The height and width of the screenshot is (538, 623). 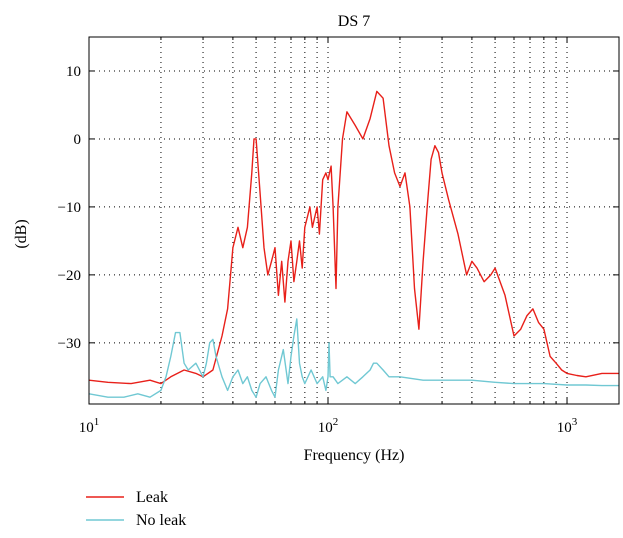 I want to click on x-tick-label: 10¹, so click(x=89, y=426).